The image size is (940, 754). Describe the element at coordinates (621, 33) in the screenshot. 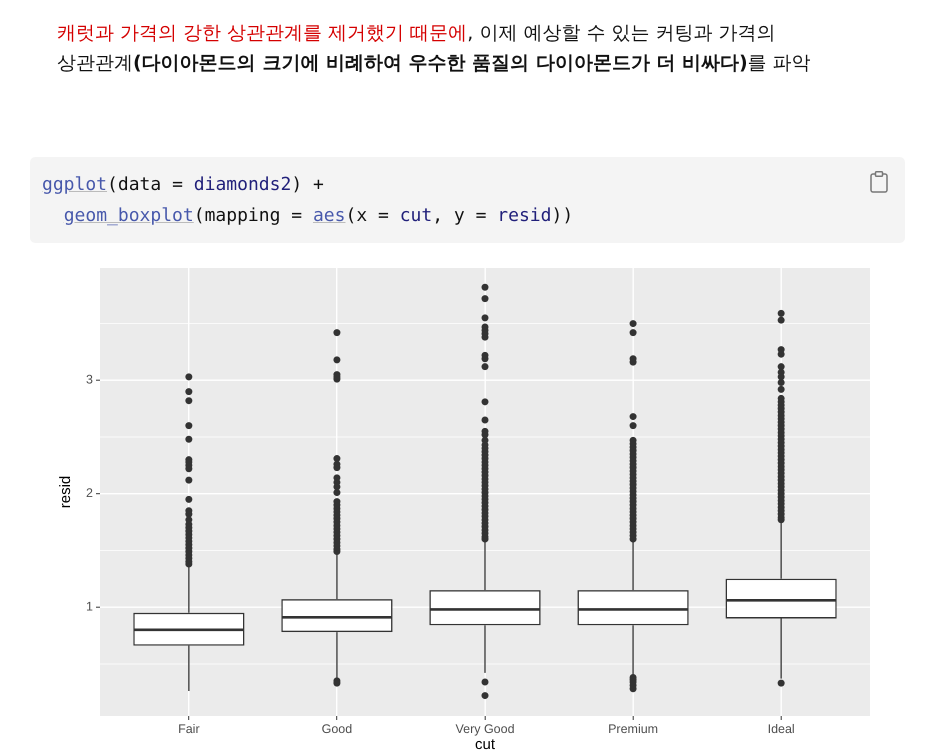

I see `text: , 이제 예상할 수 있는 커팅과 가격의` at that location.